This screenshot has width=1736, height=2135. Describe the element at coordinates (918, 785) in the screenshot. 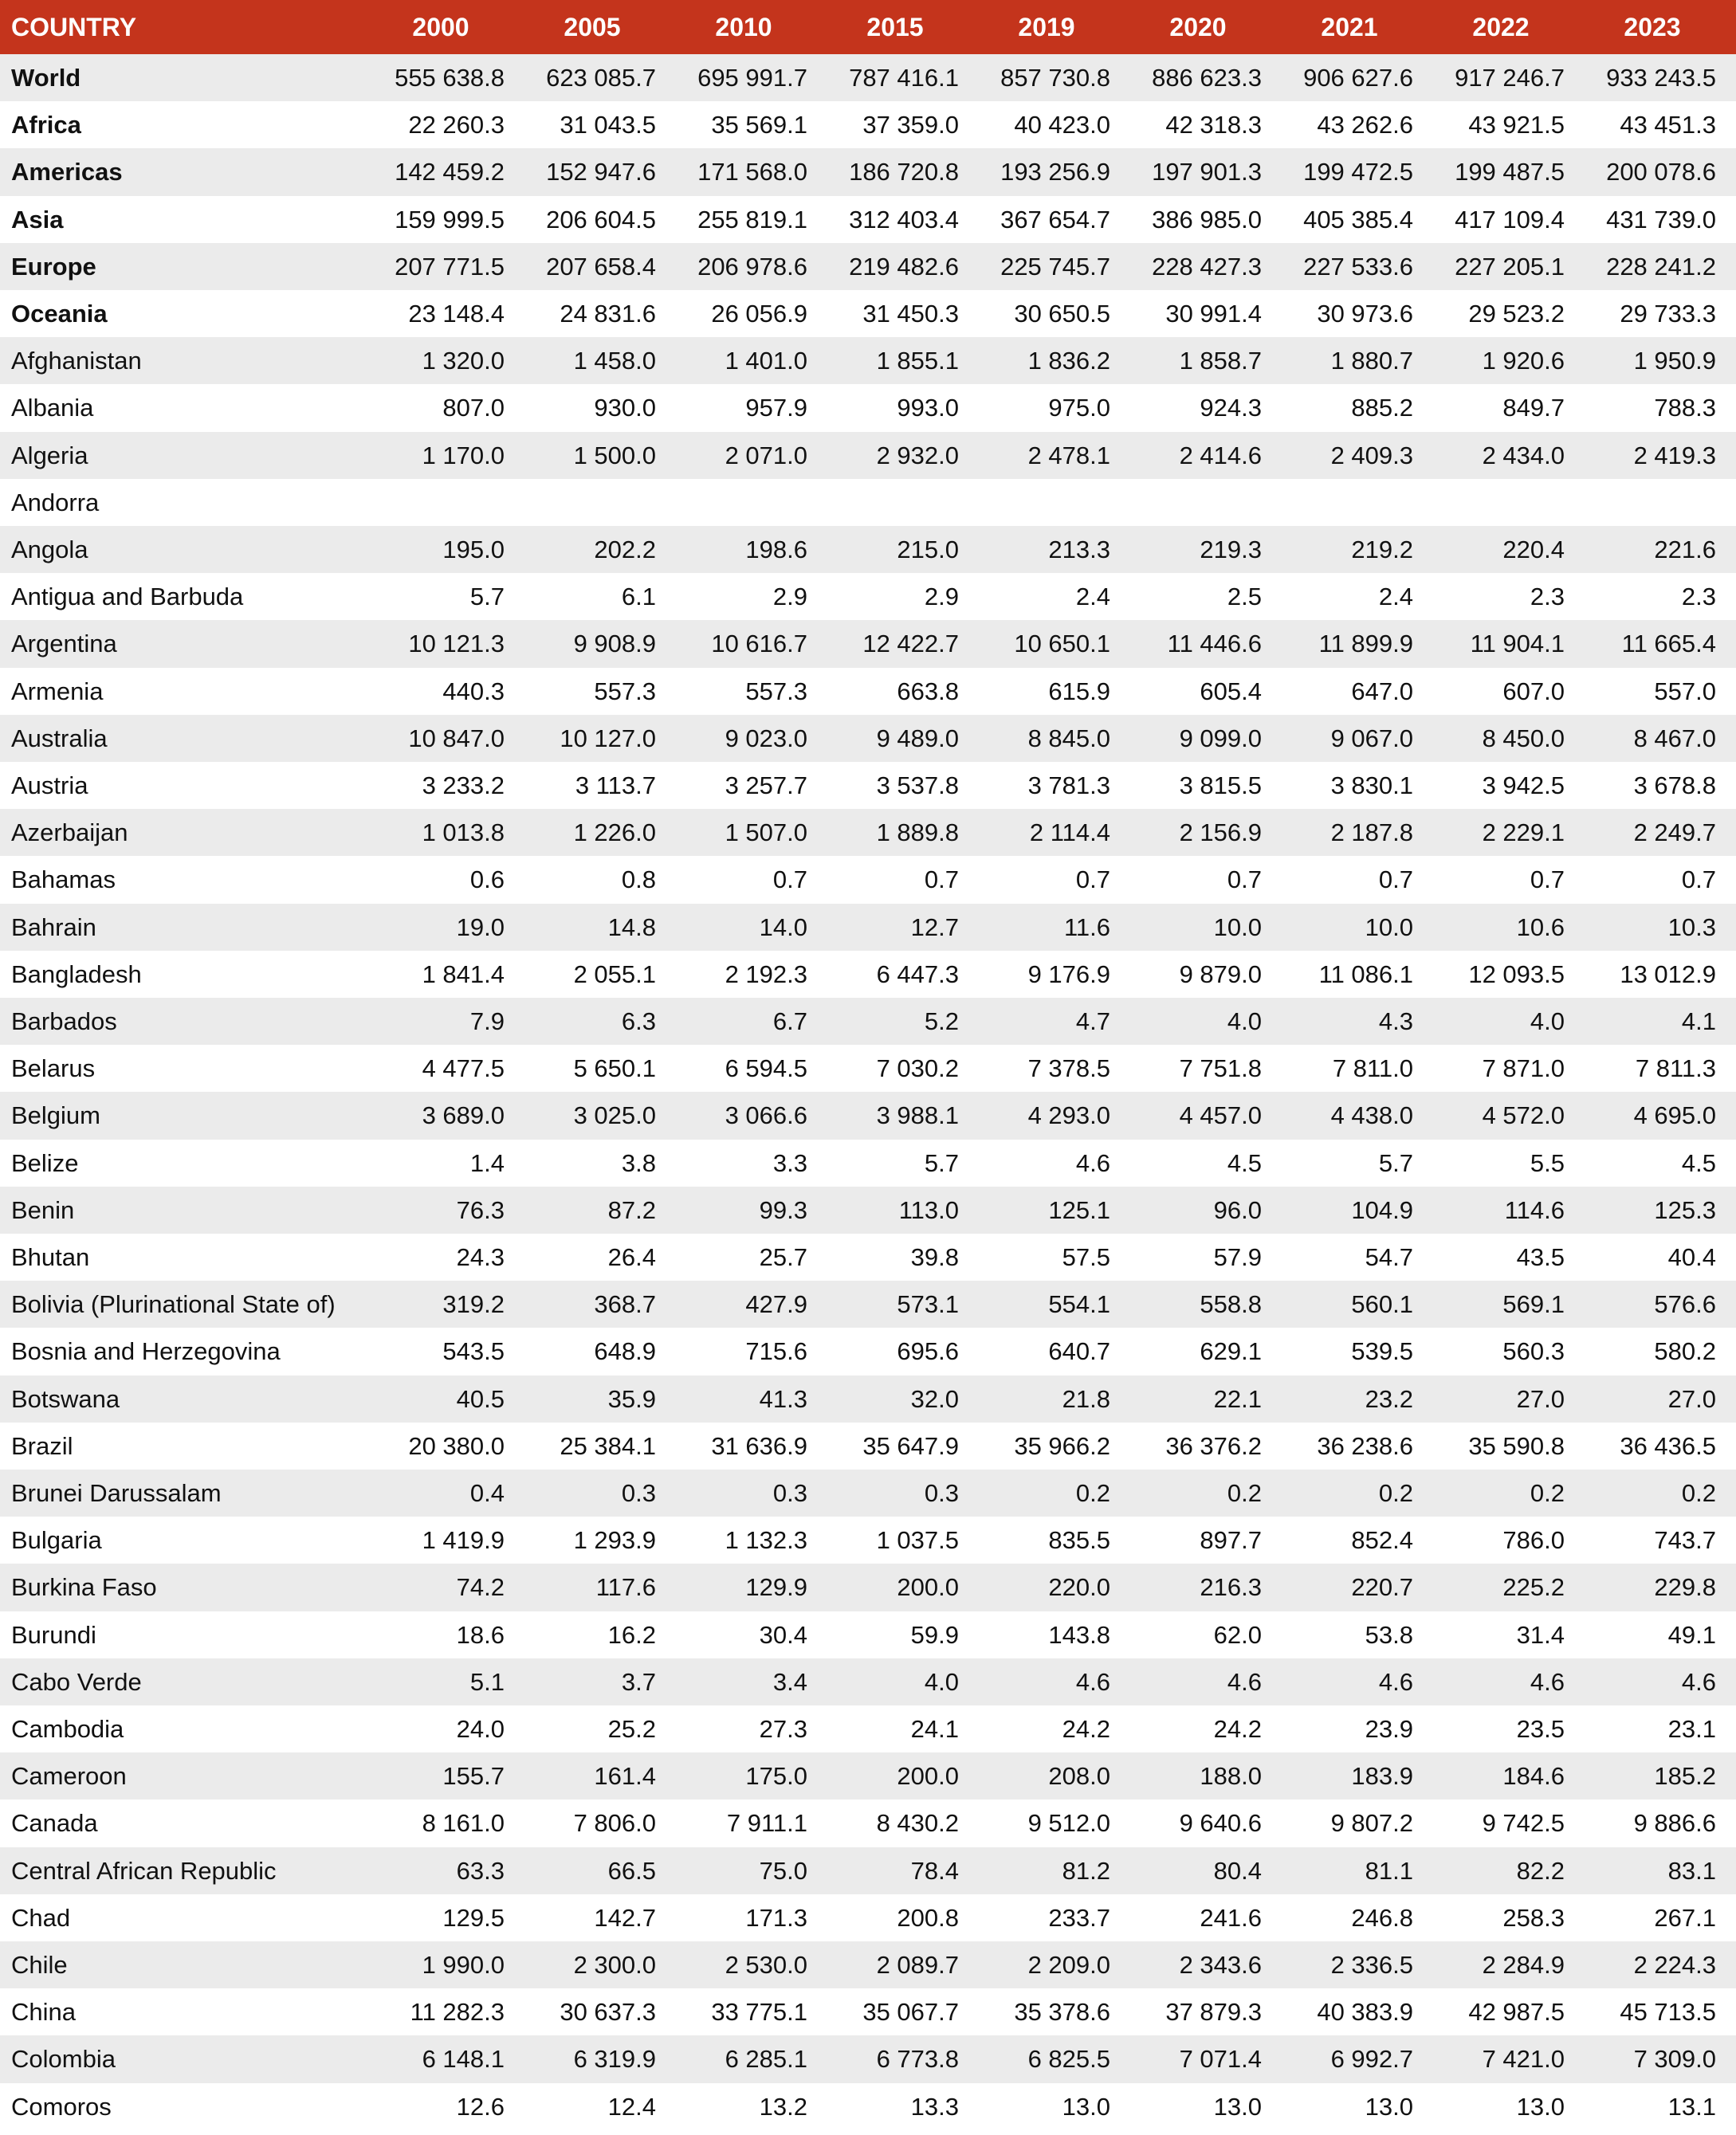

I see `value-cell: 3 537.8` at that location.